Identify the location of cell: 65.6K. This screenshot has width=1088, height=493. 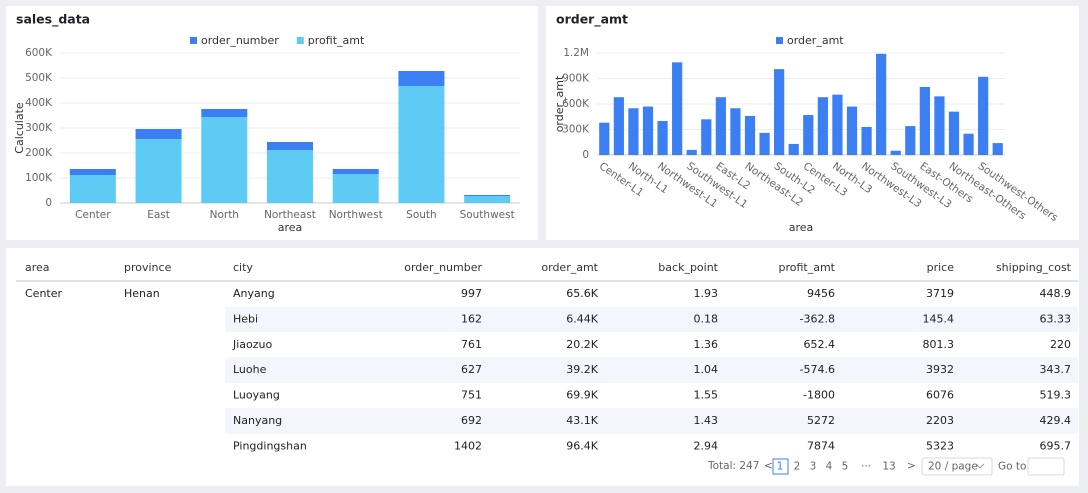
(582, 293).